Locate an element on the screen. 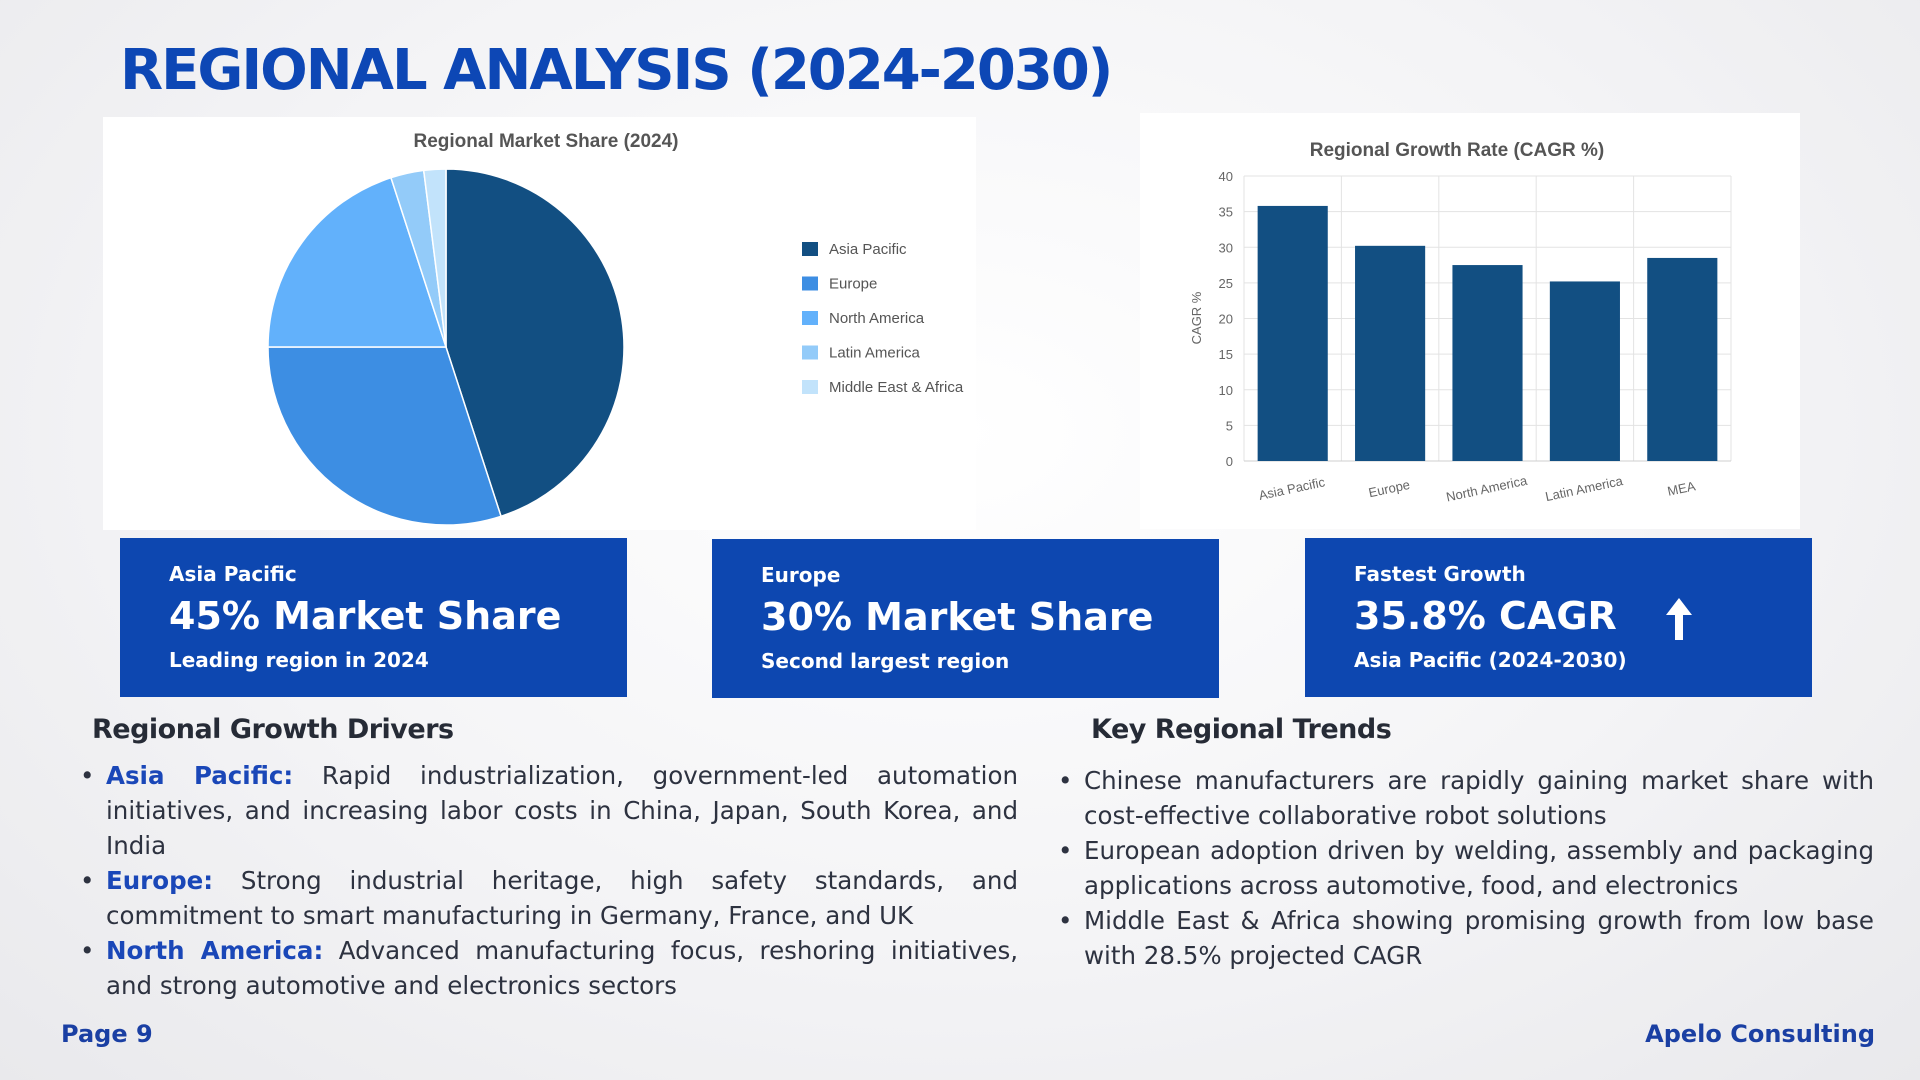 The image size is (1920, 1080). legend-label-europe: Europe is located at coordinates (853, 284).